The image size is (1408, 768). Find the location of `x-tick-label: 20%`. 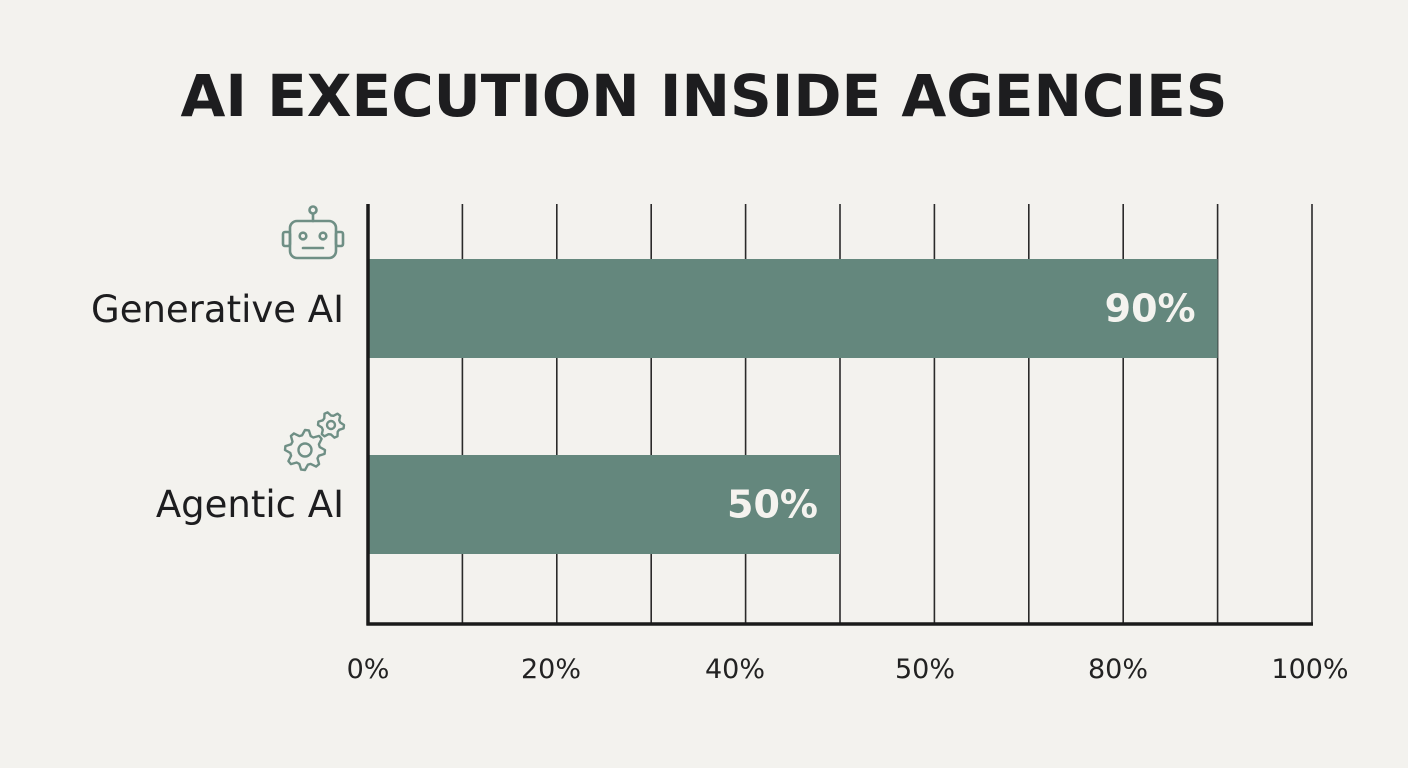

x-tick-label: 20% is located at coordinates (551, 669).